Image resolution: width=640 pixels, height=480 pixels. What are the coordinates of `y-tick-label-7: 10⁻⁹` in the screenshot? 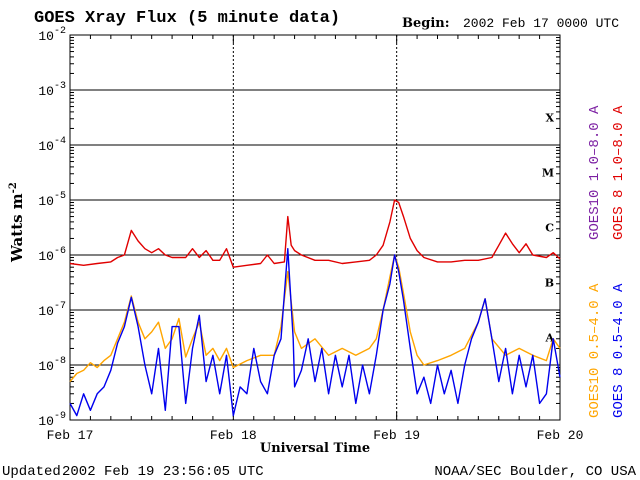 It's located at (52, 420).